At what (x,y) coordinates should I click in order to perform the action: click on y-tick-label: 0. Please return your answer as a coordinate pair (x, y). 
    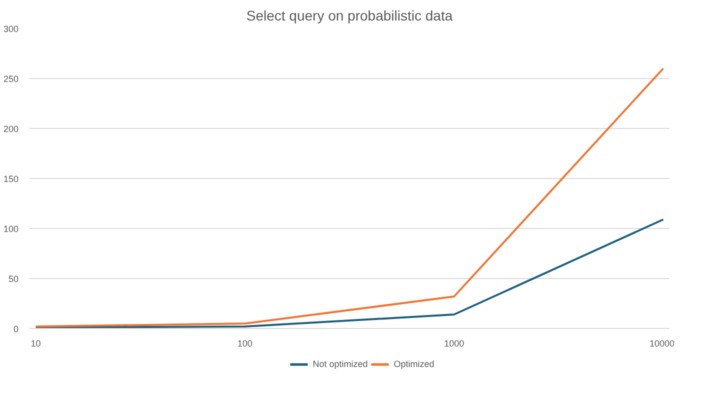
    Looking at the image, I should click on (16, 329).